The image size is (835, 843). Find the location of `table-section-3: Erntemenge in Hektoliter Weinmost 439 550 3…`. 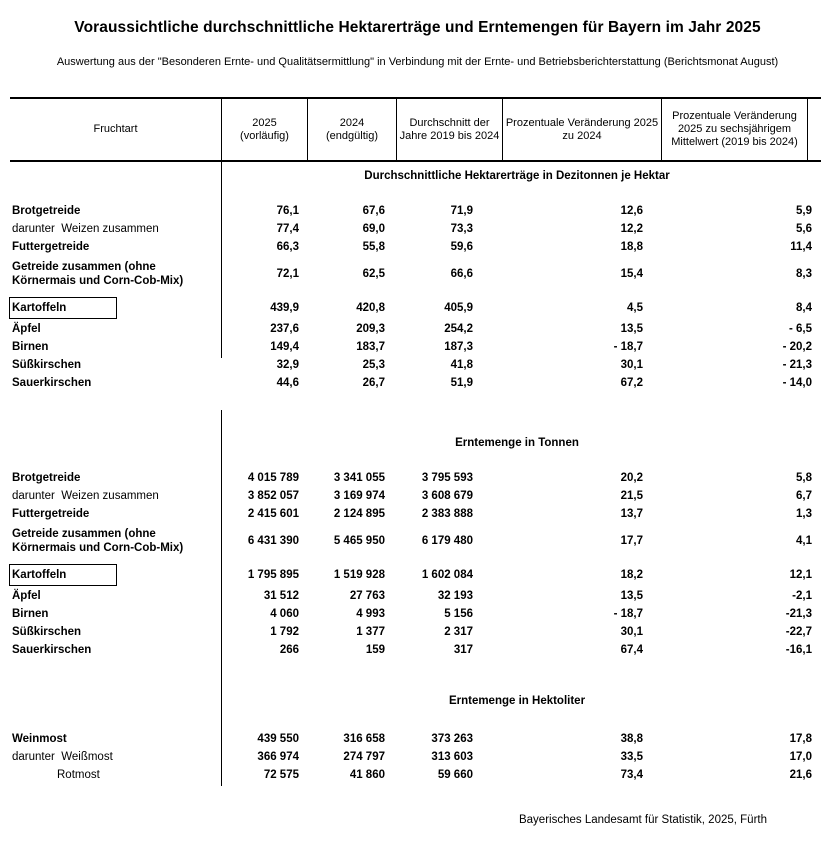

table-section-3: Erntemenge in Hektoliter Weinmost 439 550 3… is located at coordinates (417, 738).